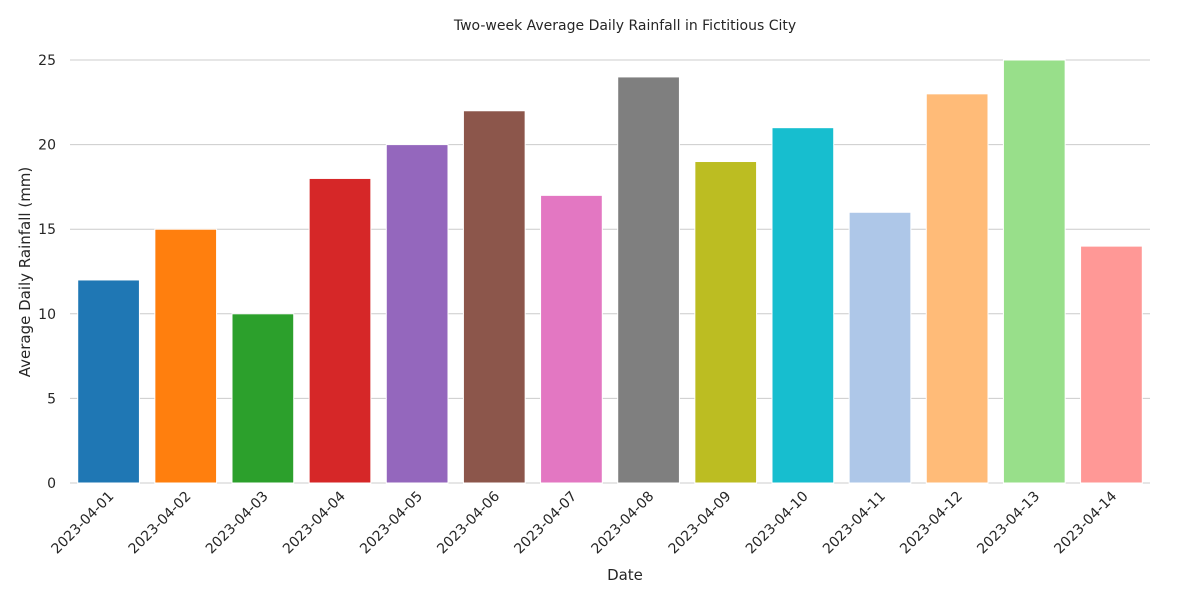 The image size is (1200, 600). I want to click on y-tick-label: 25, so click(47, 61).